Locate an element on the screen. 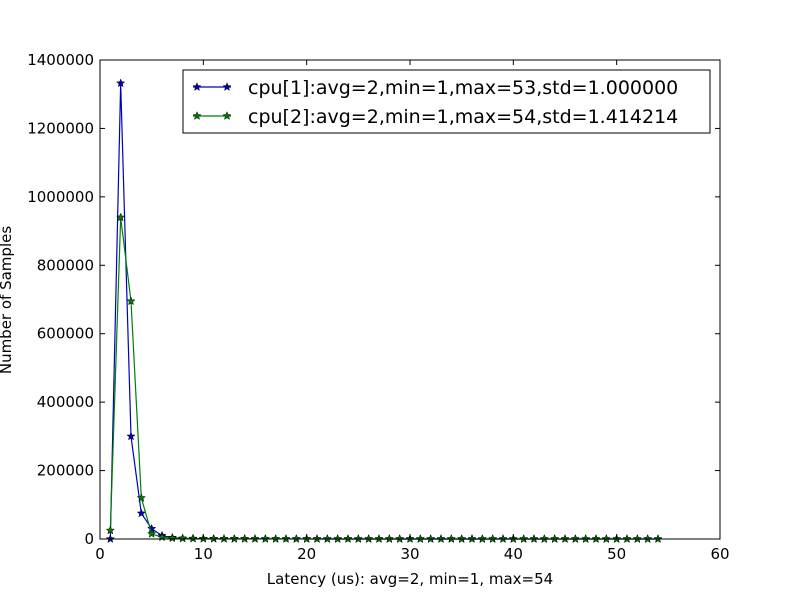  y-tick-label: 200000 is located at coordinates (65, 471).